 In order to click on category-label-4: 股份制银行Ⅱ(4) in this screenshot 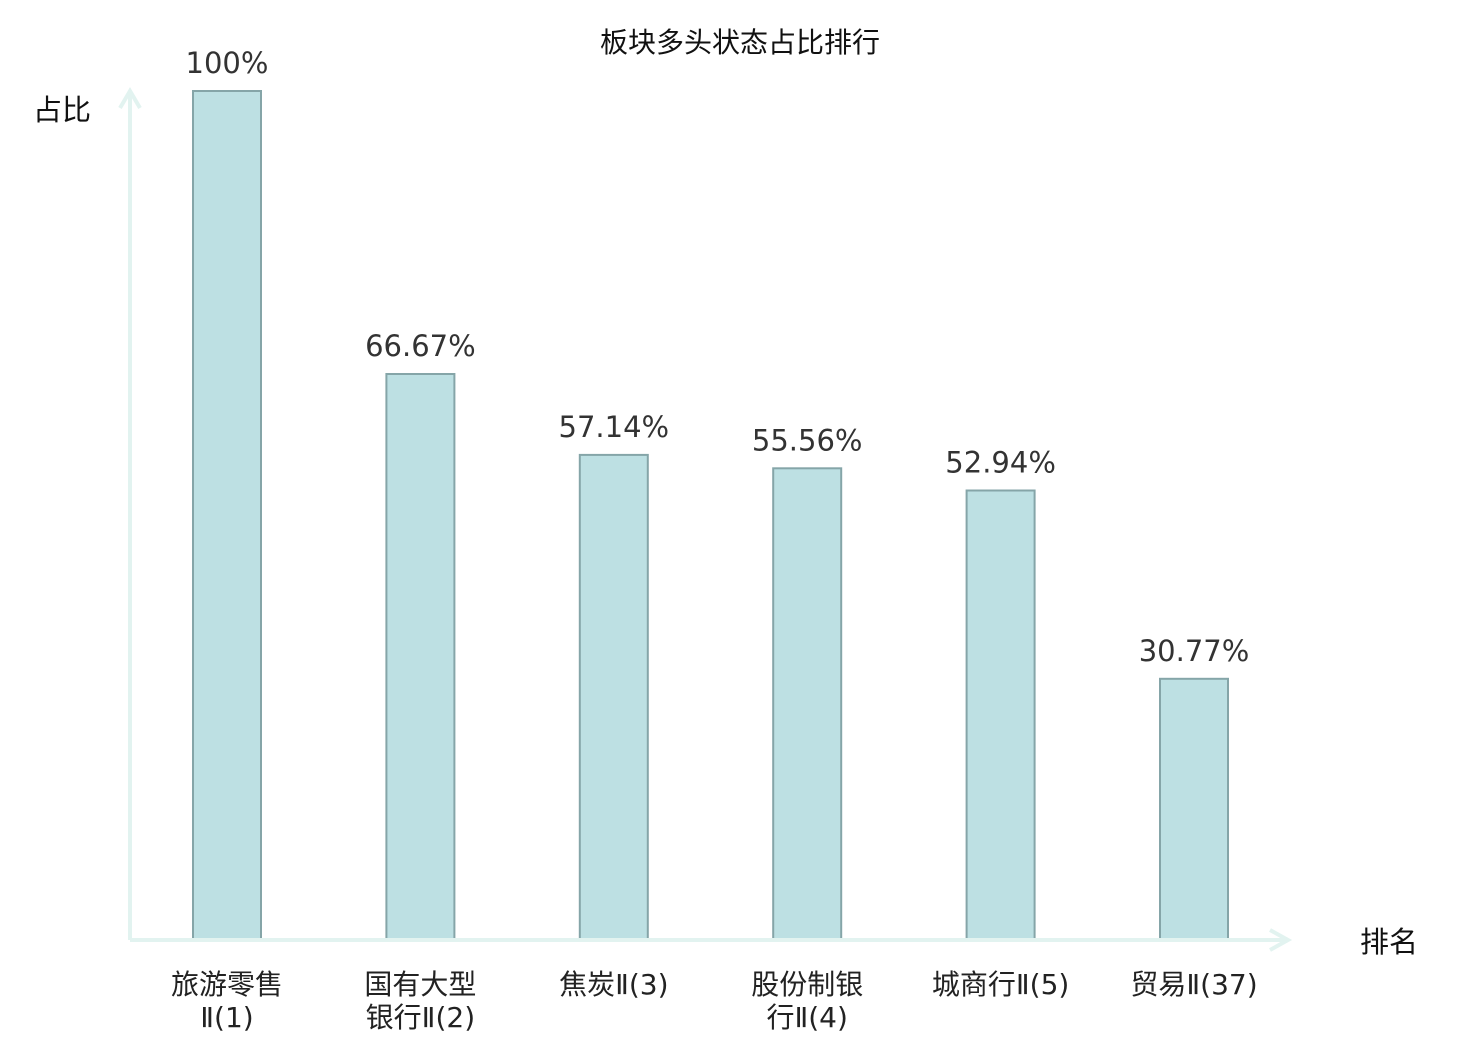, I will do `click(807, 1001)`.